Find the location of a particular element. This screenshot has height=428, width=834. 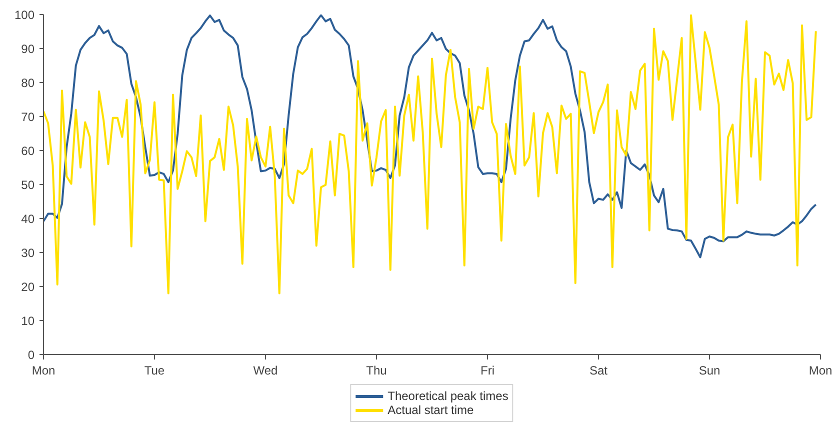

legend-label: Theoretical peak times is located at coordinates (448, 396).